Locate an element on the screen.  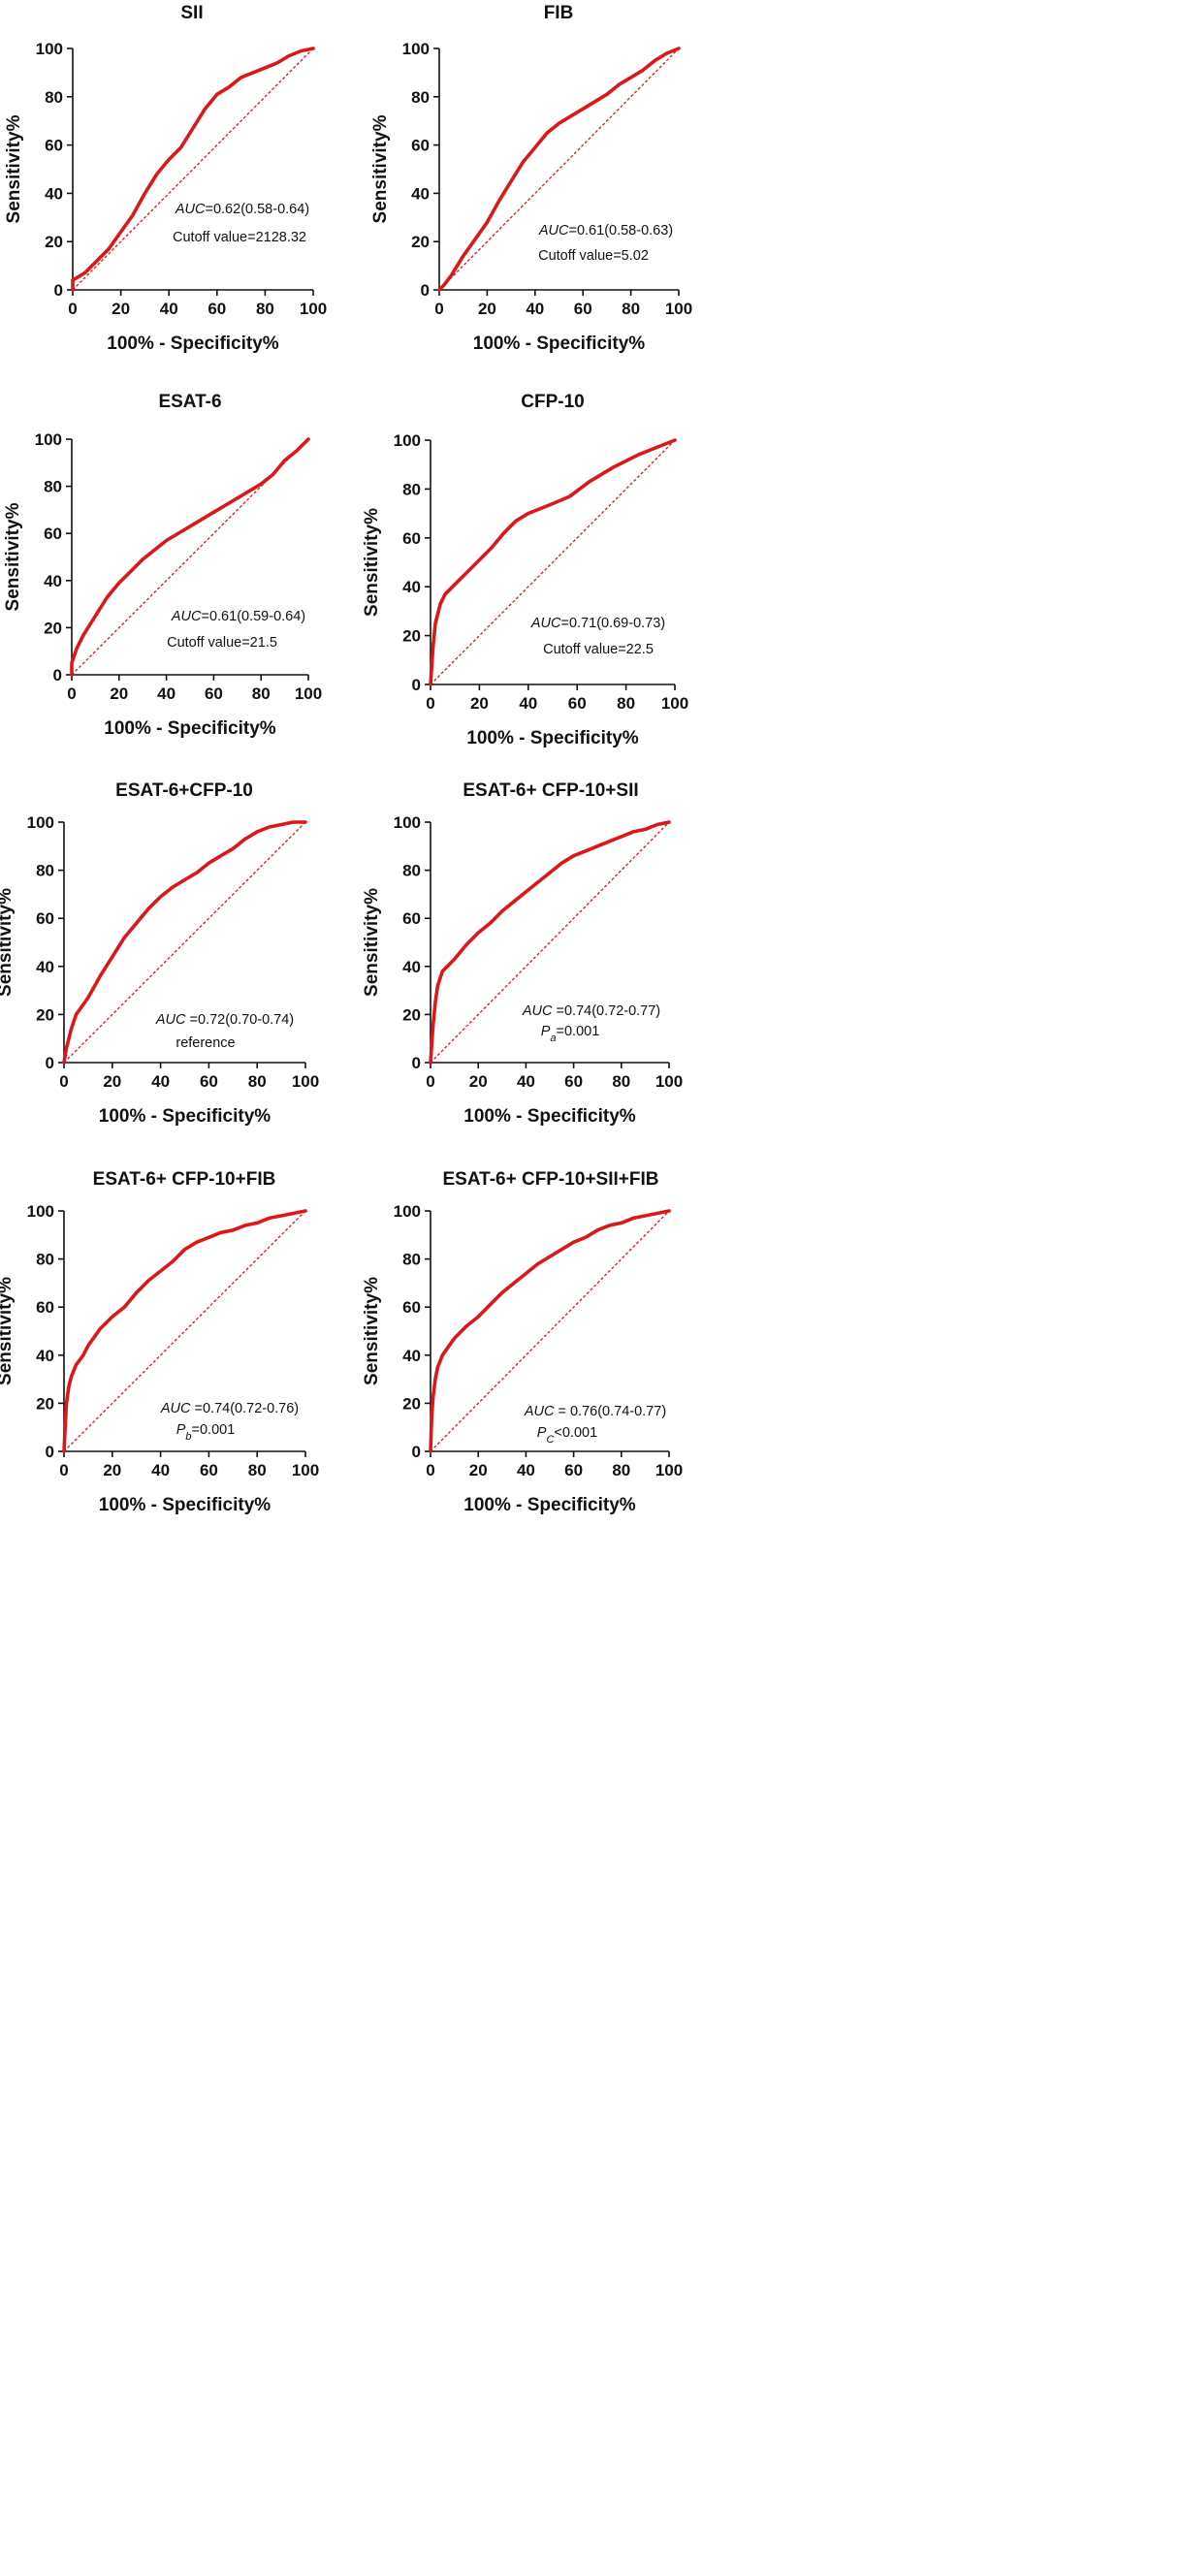
chart-title: ESAT-6 is located at coordinates (189, 402).